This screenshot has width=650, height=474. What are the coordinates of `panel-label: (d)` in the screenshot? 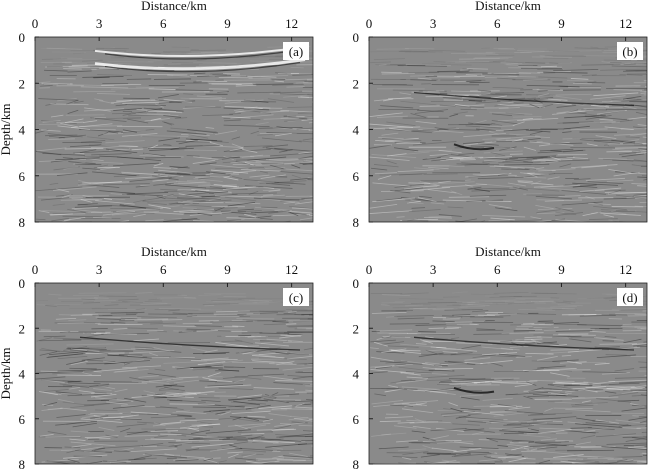 It's located at (629, 297).